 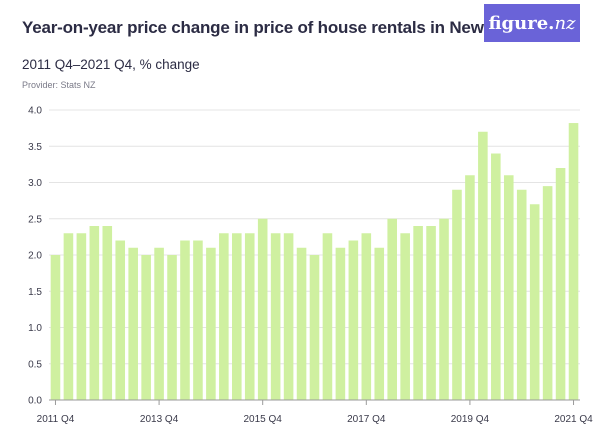 I want to click on y-tick-label: 3.5, so click(x=35, y=147).